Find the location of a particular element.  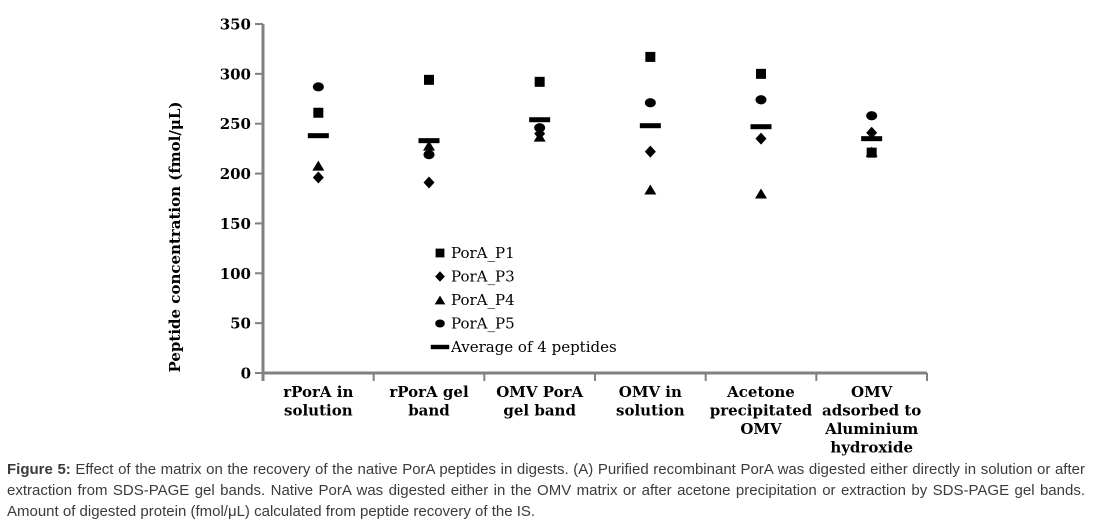

x-category-label-1: rPorA in is located at coordinates (318, 392).